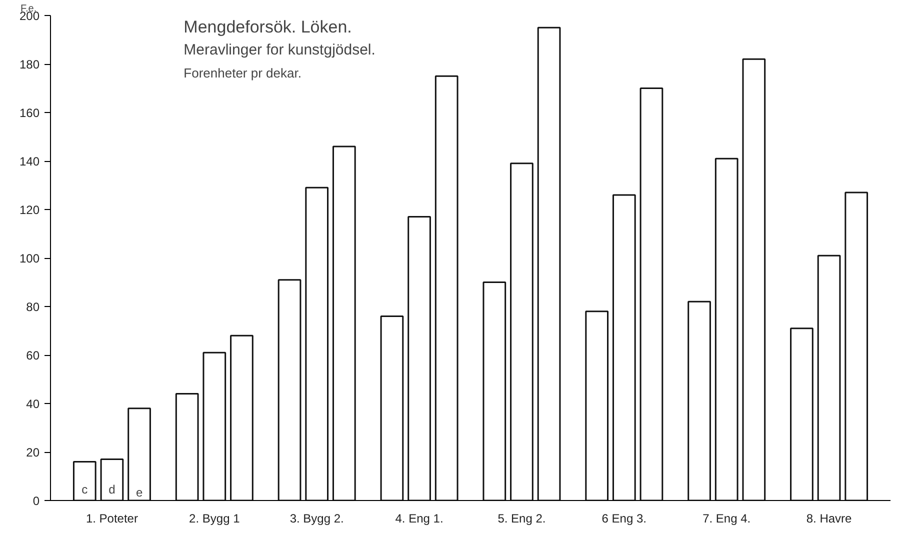  What do you see at coordinates (33, 307) in the screenshot?
I see `y-tick-label: 80` at bounding box center [33, 307].